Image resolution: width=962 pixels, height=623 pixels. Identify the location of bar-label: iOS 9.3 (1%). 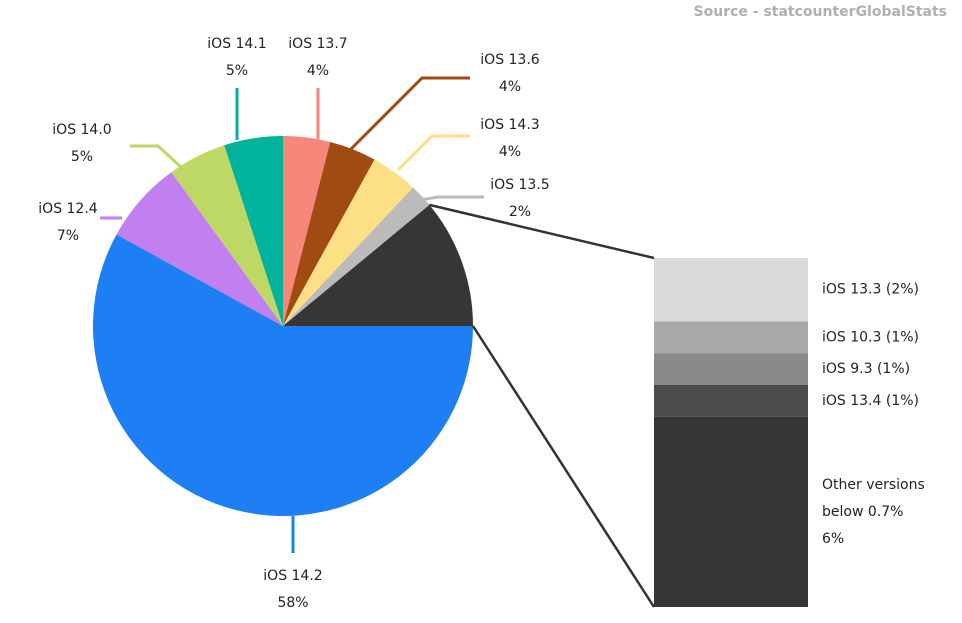
(866, 369).